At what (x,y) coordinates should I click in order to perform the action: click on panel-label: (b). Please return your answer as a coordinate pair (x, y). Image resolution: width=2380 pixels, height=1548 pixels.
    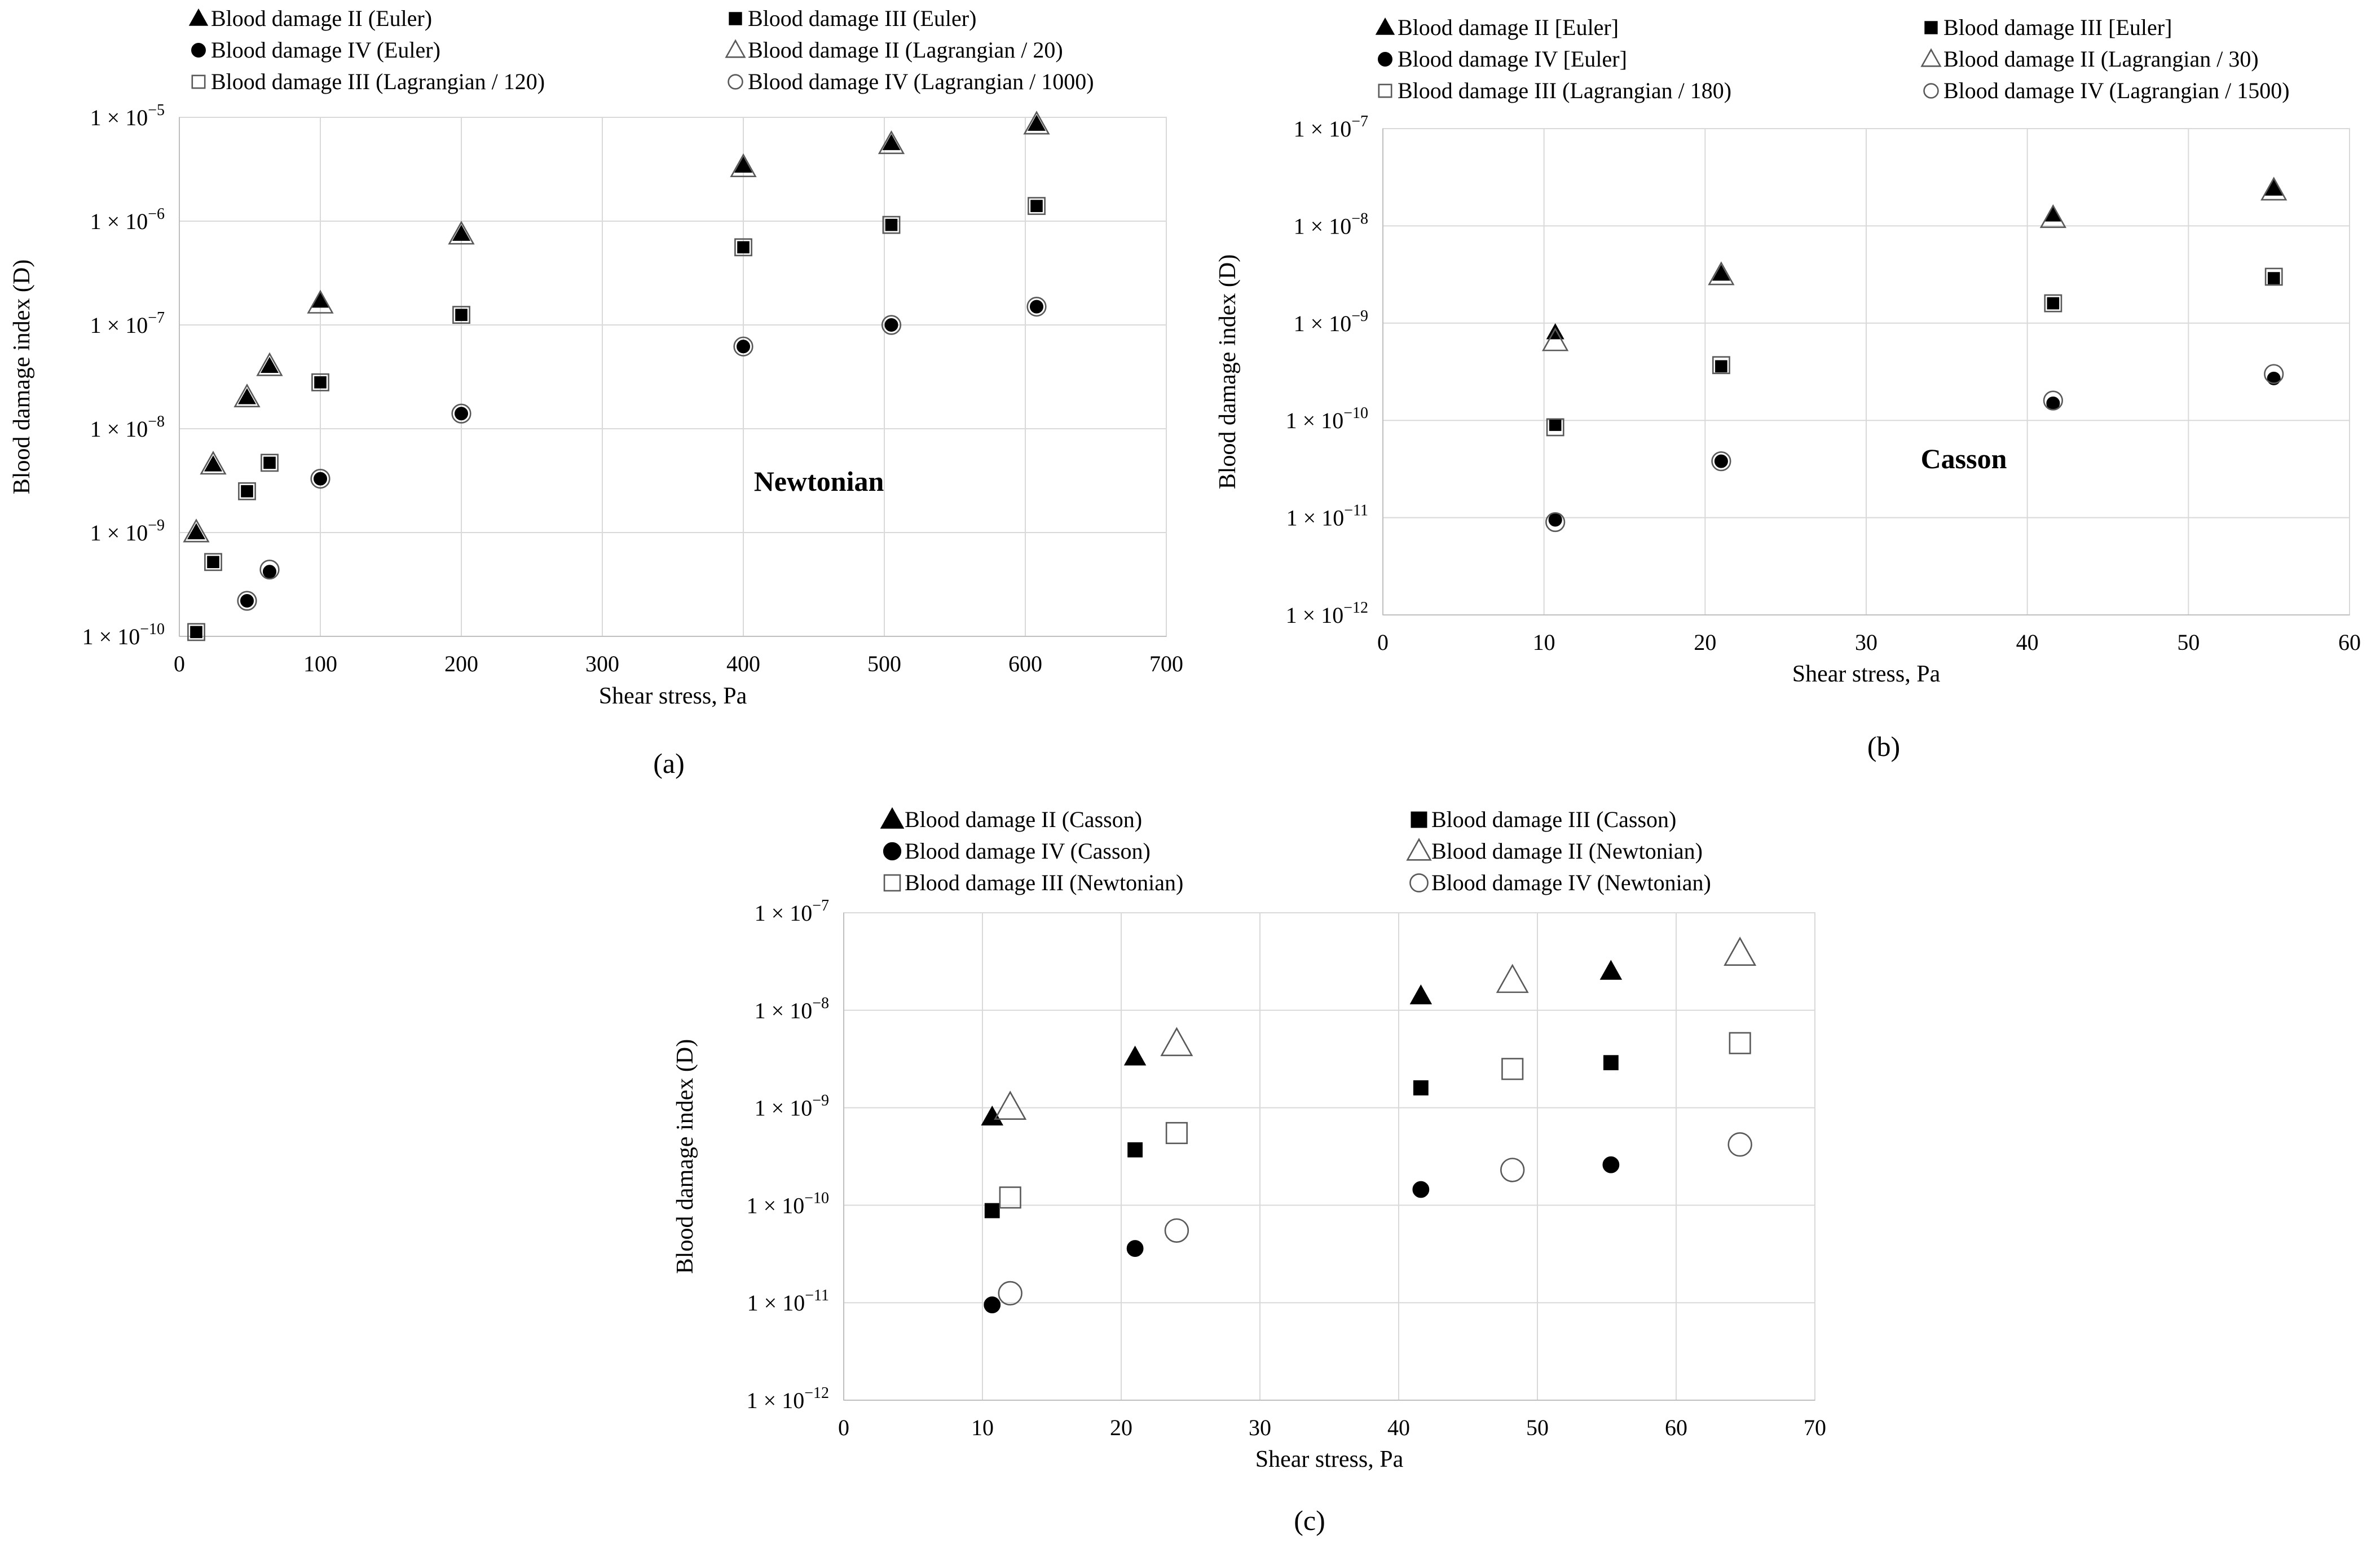
    Looking at the image, I should click on (1884, 746).